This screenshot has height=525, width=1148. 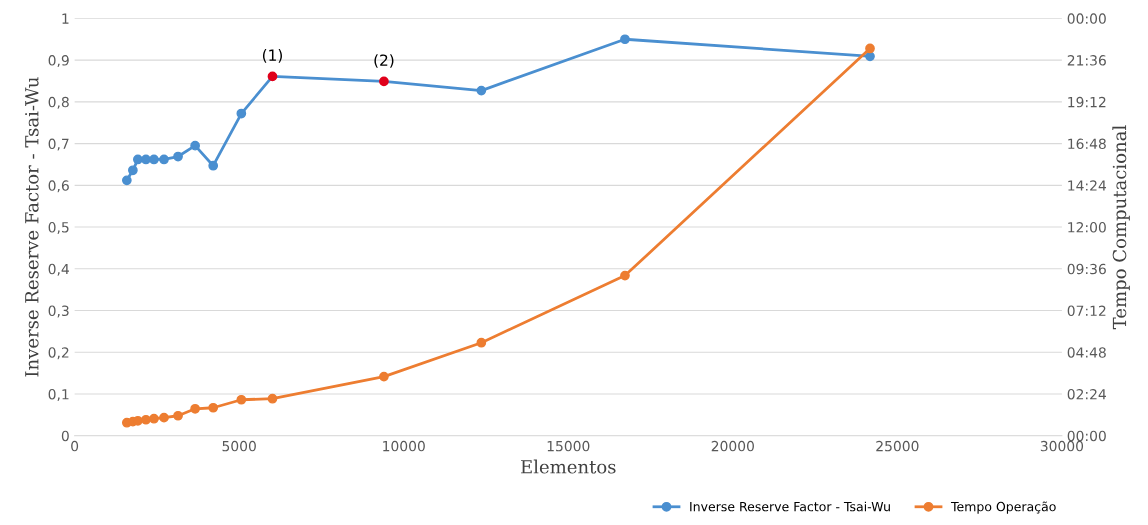 I want to click on y2-tick-label: 04:48, so click(x=1086, y=352).